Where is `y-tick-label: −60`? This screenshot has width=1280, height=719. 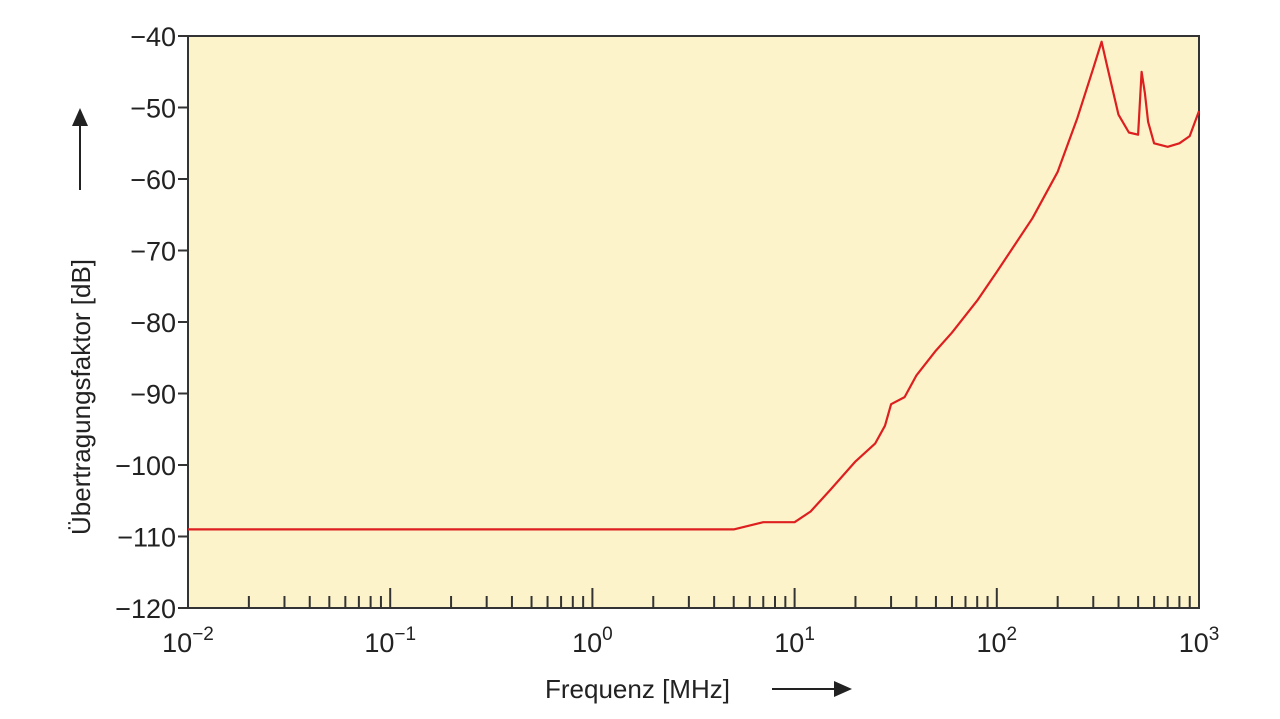
y-tick-label: −60 is located at coordinates (153, 180).